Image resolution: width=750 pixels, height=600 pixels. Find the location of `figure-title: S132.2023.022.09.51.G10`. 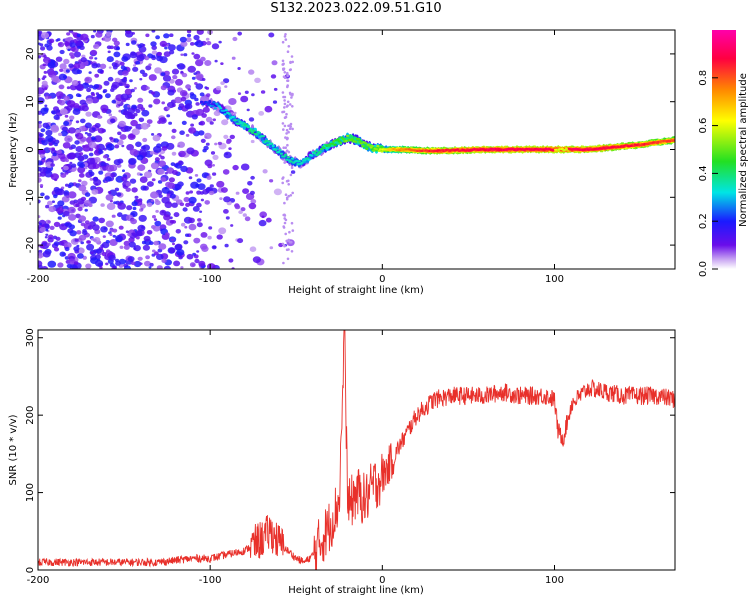

figure-title: S132.2023.022.09.51.G10 is located at coordinates (356, 8).